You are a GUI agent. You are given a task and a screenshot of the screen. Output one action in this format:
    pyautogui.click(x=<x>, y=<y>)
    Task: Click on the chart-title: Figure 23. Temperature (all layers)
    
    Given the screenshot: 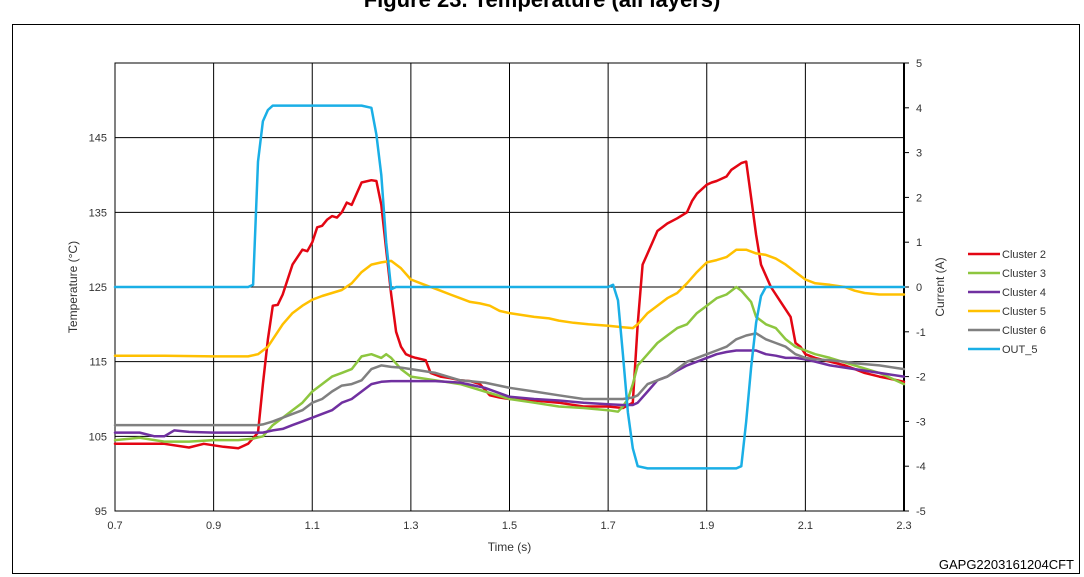 What is the action you would take?
    pyautogui.click(x=542, y=6)
    